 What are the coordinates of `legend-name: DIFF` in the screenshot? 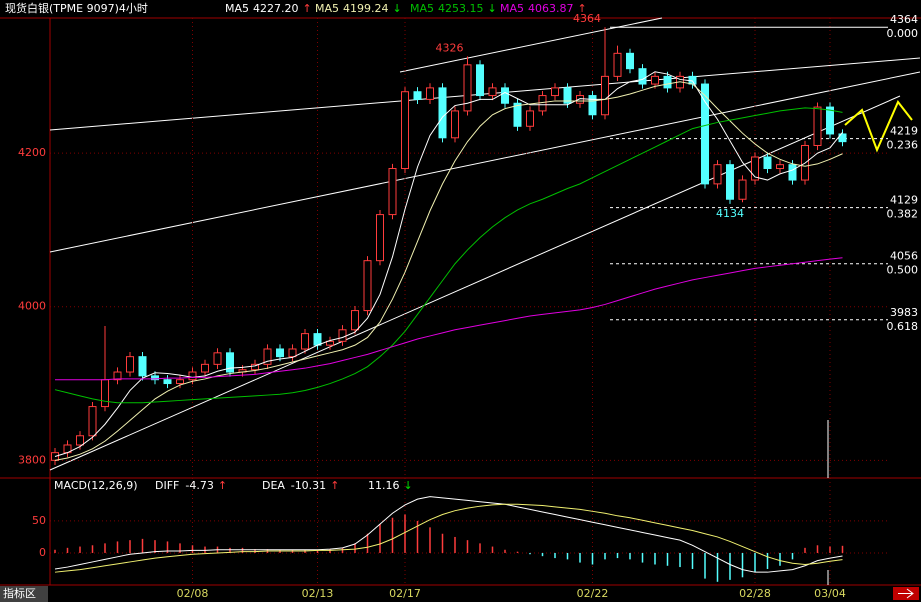 It's located at (167, 485).